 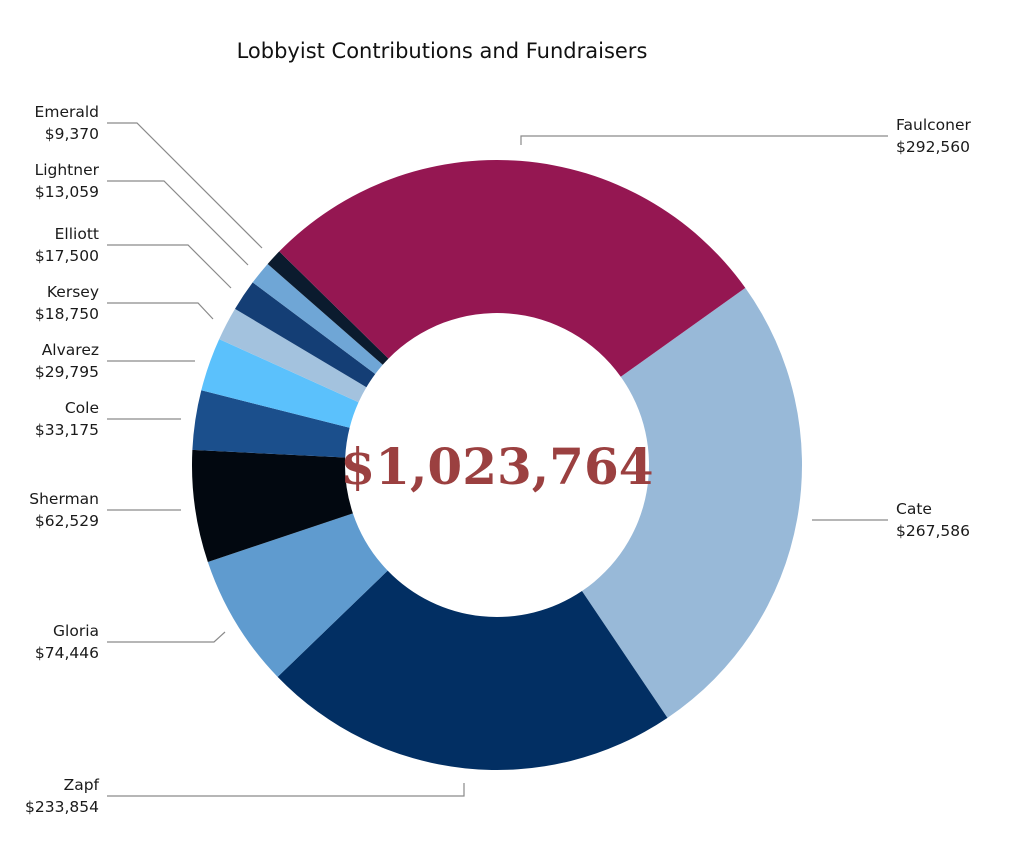 What do you see at coordinates (67, 170) in the screenshot?
I see `slice-label-name: Lightner` at bounding box center [67, 170].